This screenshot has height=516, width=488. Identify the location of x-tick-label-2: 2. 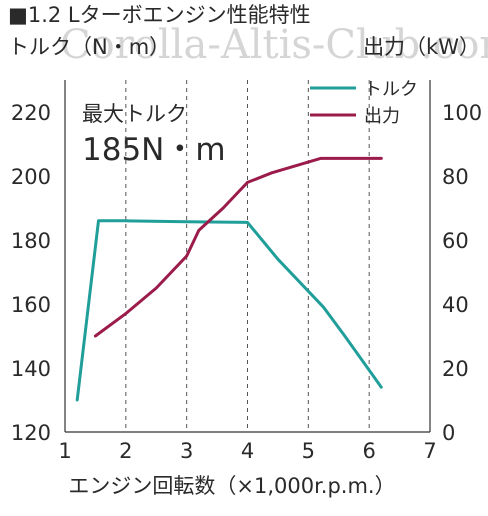
(125, 451).